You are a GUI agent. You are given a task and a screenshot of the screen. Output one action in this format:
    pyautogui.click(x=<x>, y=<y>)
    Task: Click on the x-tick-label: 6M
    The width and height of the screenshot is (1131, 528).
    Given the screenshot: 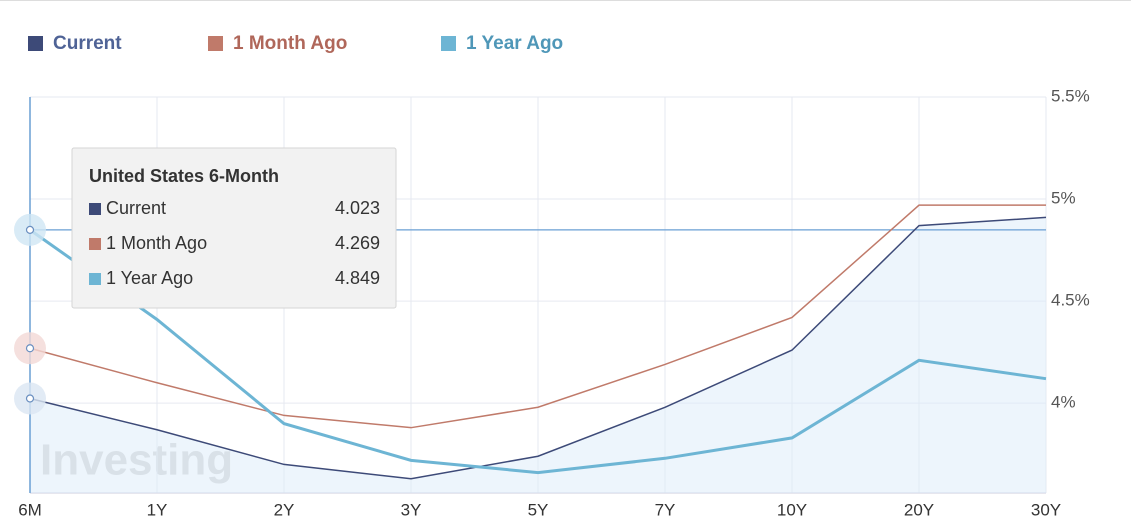 What is the action you would take?
    pyautogui.click(x=30, y=509)
    